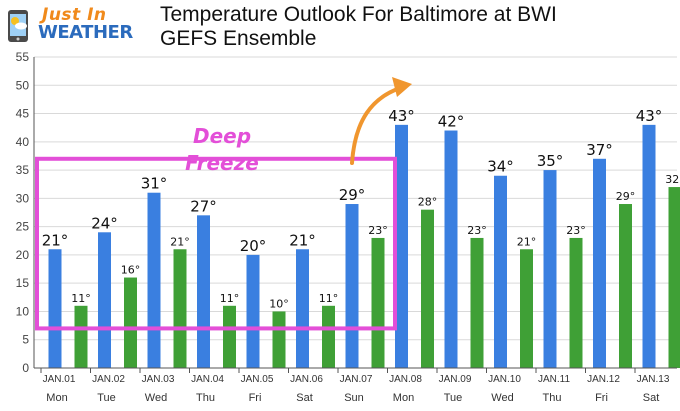 The image size is (680, 411). I want to click on logo-line1: Just In, so click(74, 15).